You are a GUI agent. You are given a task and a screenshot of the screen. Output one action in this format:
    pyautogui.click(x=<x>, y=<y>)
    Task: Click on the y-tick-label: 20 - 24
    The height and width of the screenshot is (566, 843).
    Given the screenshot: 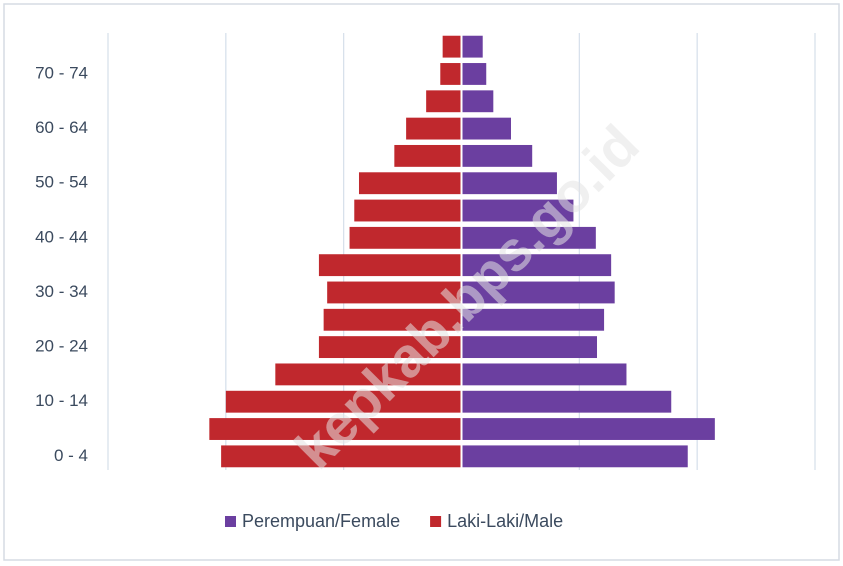 What is the action you would take?
    pyautogui.click(x=61, y=346)
    